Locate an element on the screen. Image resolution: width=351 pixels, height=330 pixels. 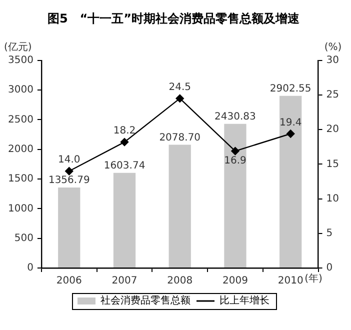
data-label: 24.5 is located at coordinates (179, 88).